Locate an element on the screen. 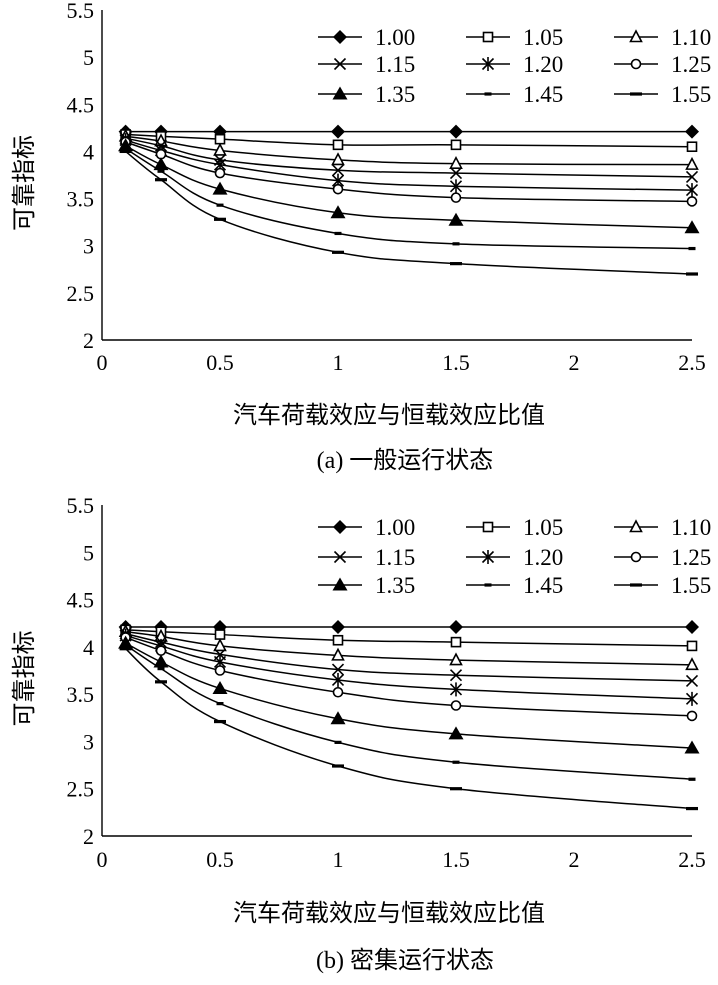 This screenshot has height=985, width=718. x-tick-label: 2.5 is located at coordinates (692, 362).